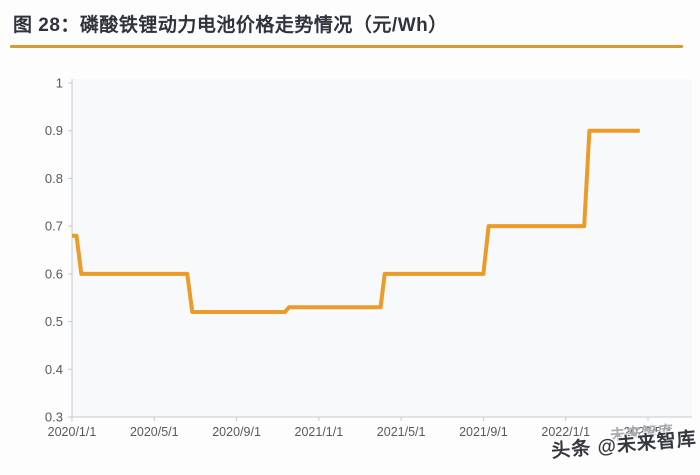  I want to click on x-axis-tick-label: 2022/5/1, so click(648, 432).